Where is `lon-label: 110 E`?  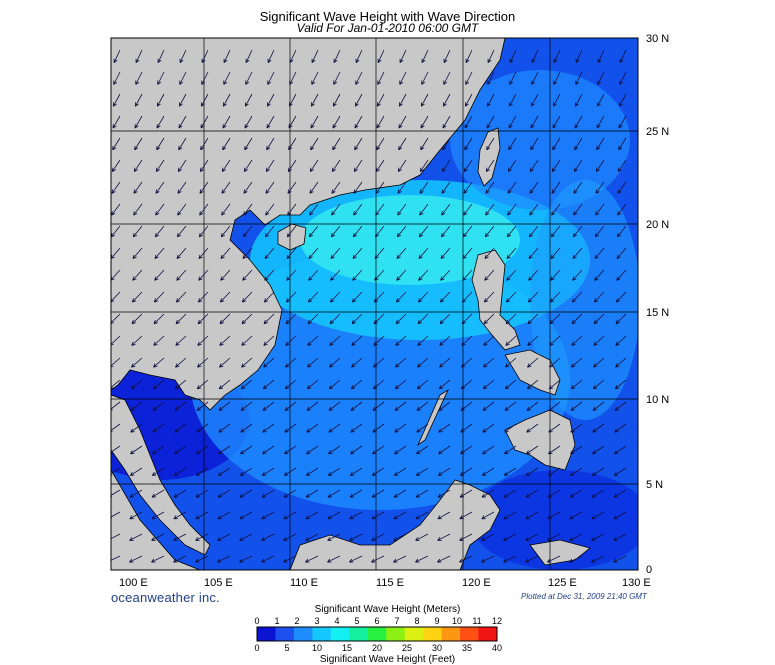
lon-label: 110 E is located at coordinates (304, 583).